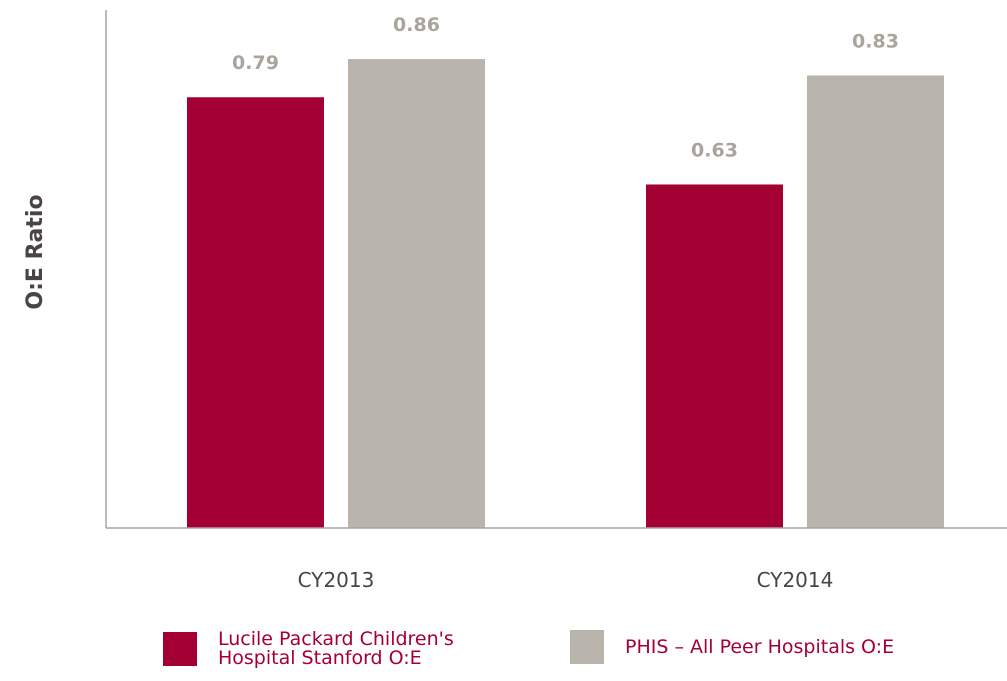 Image resolution: width=1007 pixels, height=681 pixels. What do you see at coordinates (336, 639) in the screenshot?
I see `legend-label-line: Lucile Packard Children's` at bounding box center [336, 639].